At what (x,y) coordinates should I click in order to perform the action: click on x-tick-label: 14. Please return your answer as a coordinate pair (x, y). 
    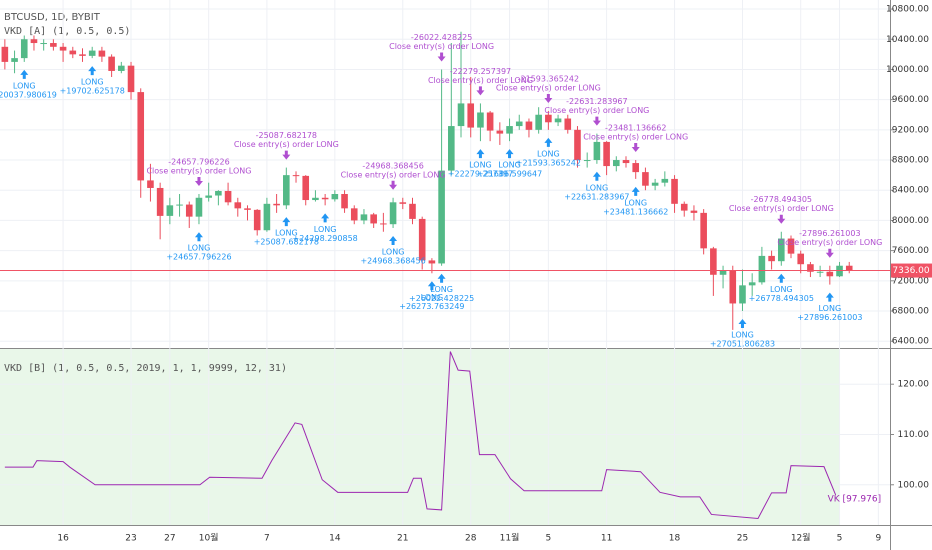
    Looking at the image, I should click on (335, 539).